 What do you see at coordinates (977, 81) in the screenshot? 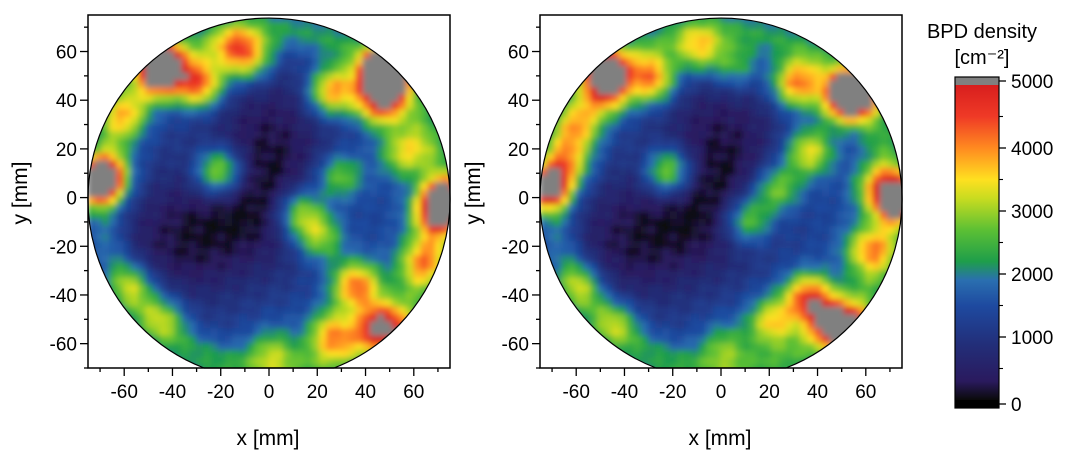
I see `colorbar-over-range` at bounding box center [977, 81].